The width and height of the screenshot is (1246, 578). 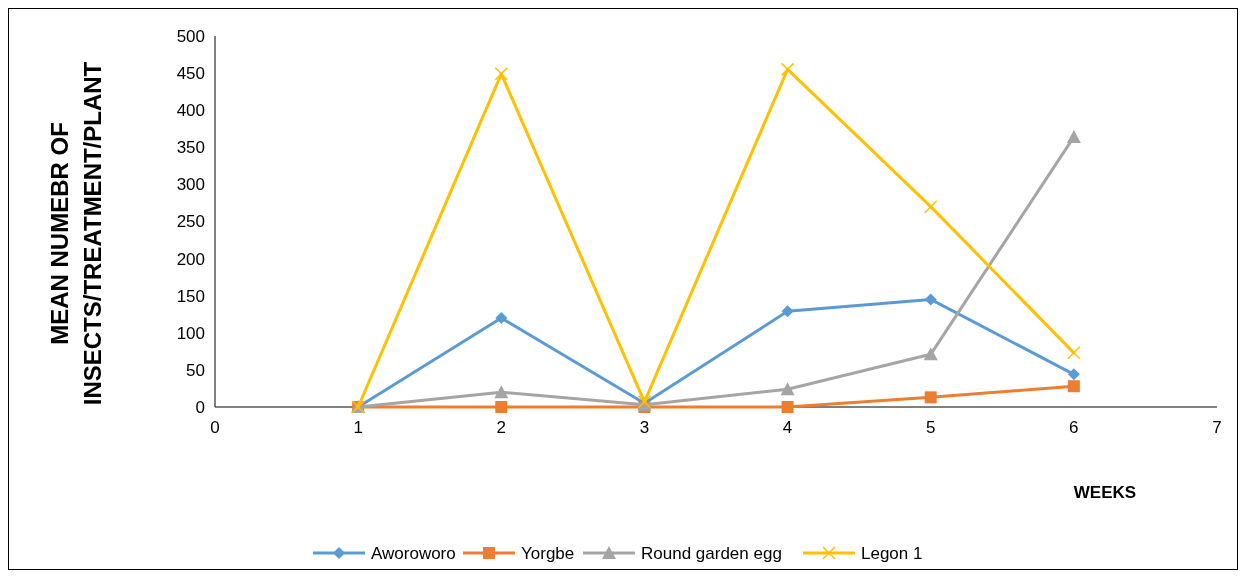 What do you see at coordinates (1217, 427) in the screenshot?
I see `x-tick-label: 7` at bounding box center [1217, 427].